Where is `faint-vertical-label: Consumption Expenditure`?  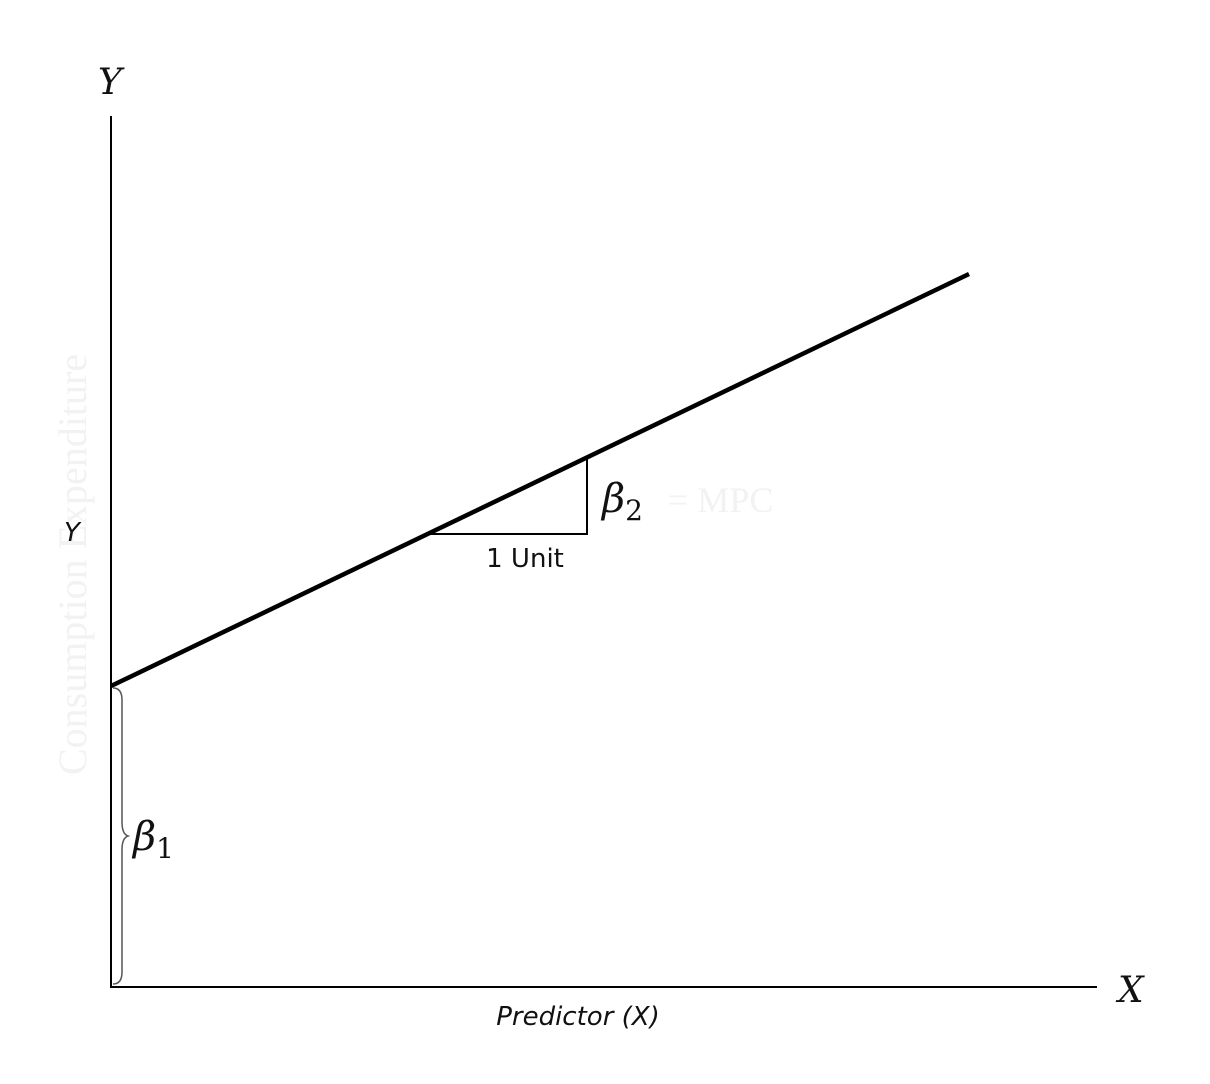 faint-vertical-label: Consumption Expenditure is located at coordinates (72, 564).